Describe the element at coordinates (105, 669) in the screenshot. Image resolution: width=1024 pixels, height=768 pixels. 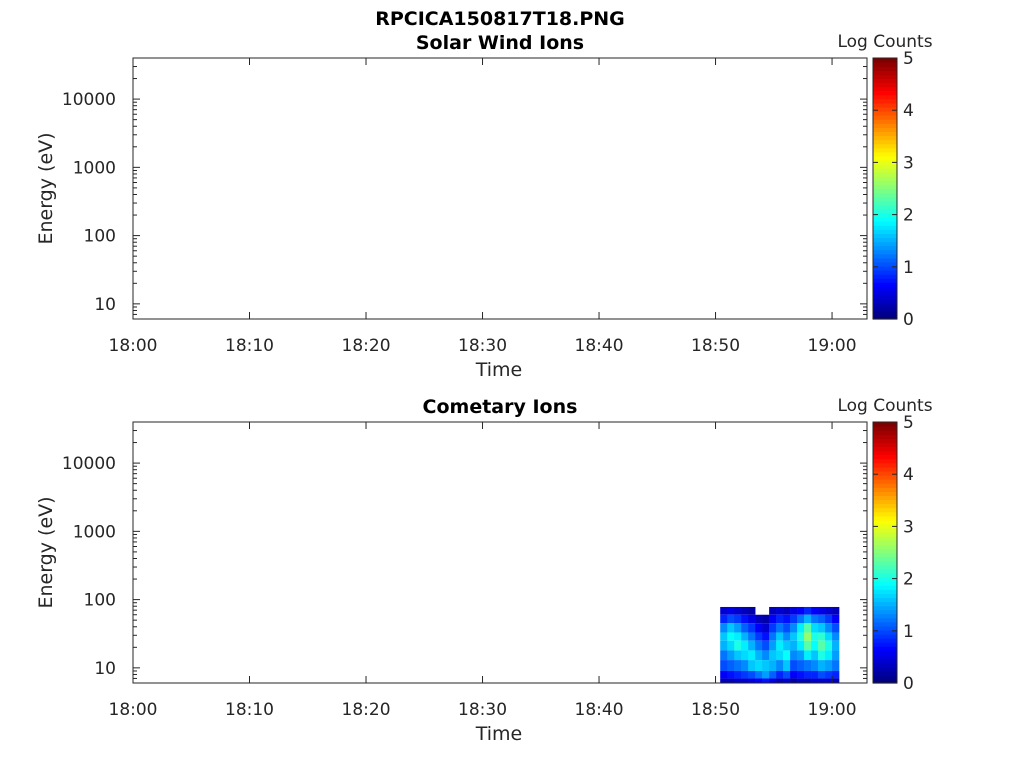
I see `y-tick-label: 10` at that location.